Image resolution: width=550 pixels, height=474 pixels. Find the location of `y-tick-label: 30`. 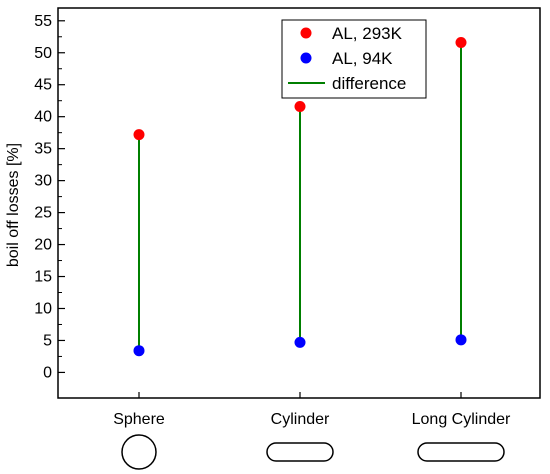

y-tick-label: 30 is located at coordinates (43, 181).